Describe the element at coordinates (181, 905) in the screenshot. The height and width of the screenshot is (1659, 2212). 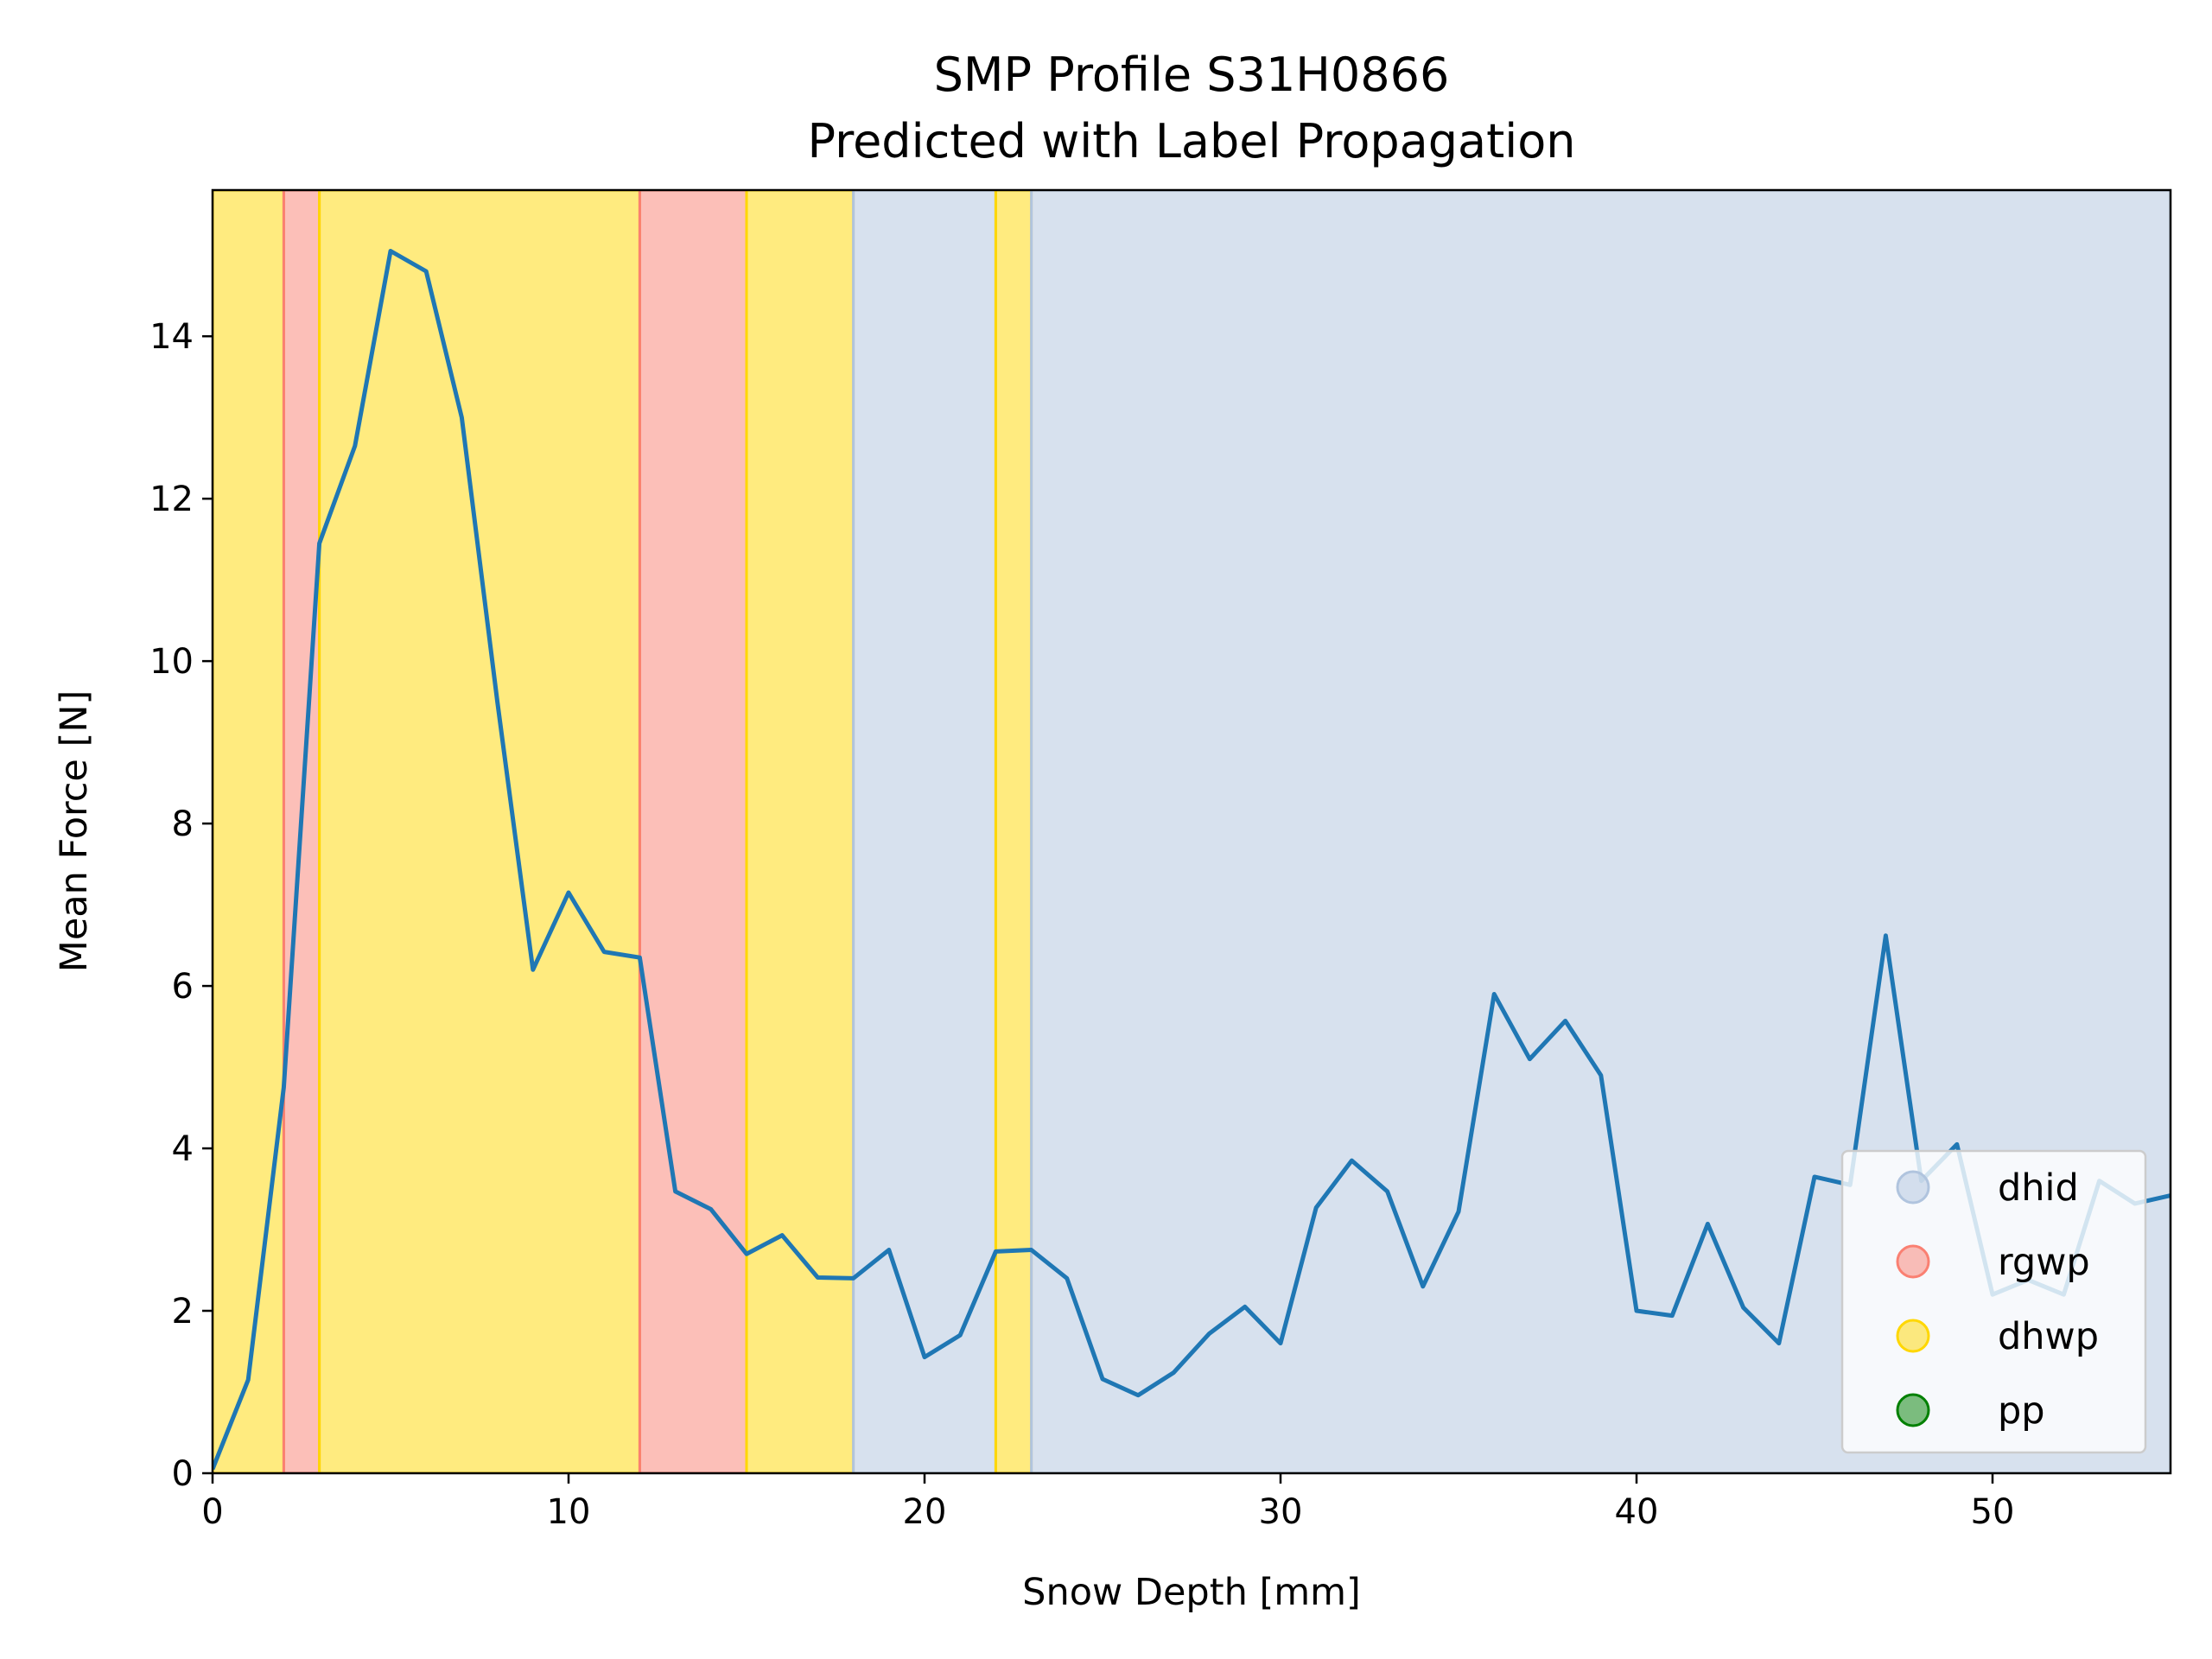
I see `y-axis: 0 2 4 6 8 10 12 14` at that location.